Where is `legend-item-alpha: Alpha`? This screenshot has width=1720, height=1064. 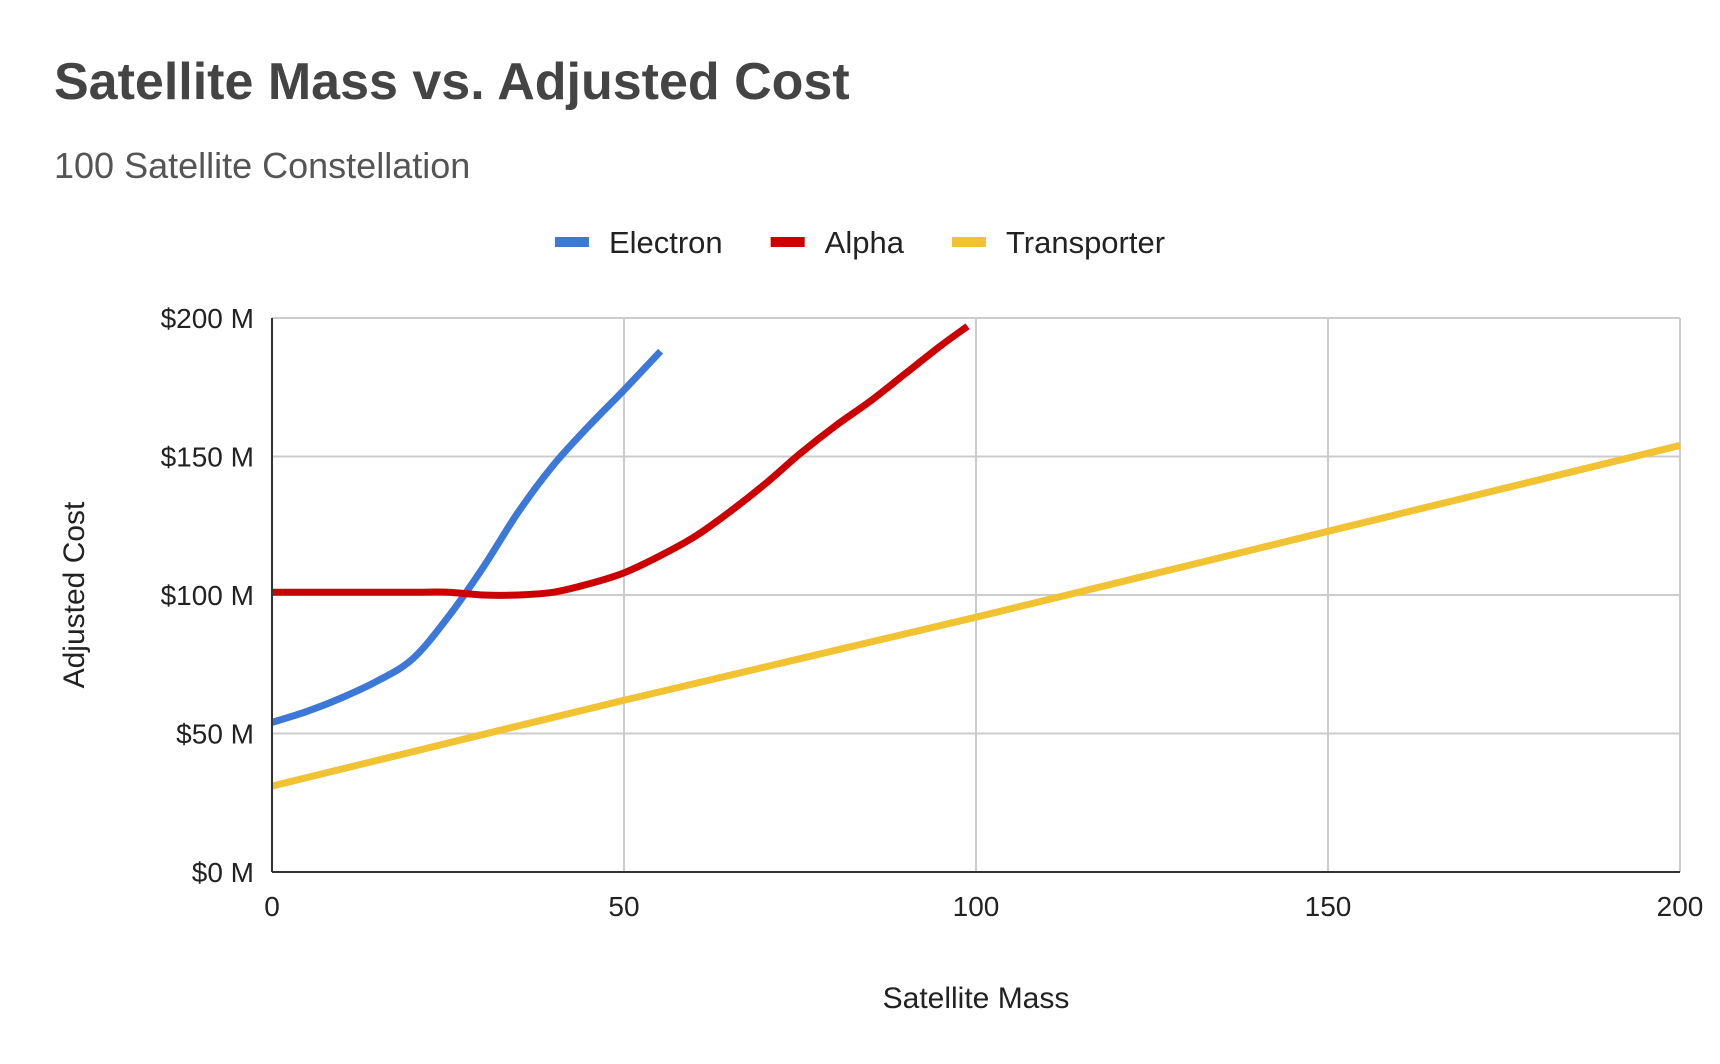
legend-item-alpha: Alpha is located at coordinates (837, 242).